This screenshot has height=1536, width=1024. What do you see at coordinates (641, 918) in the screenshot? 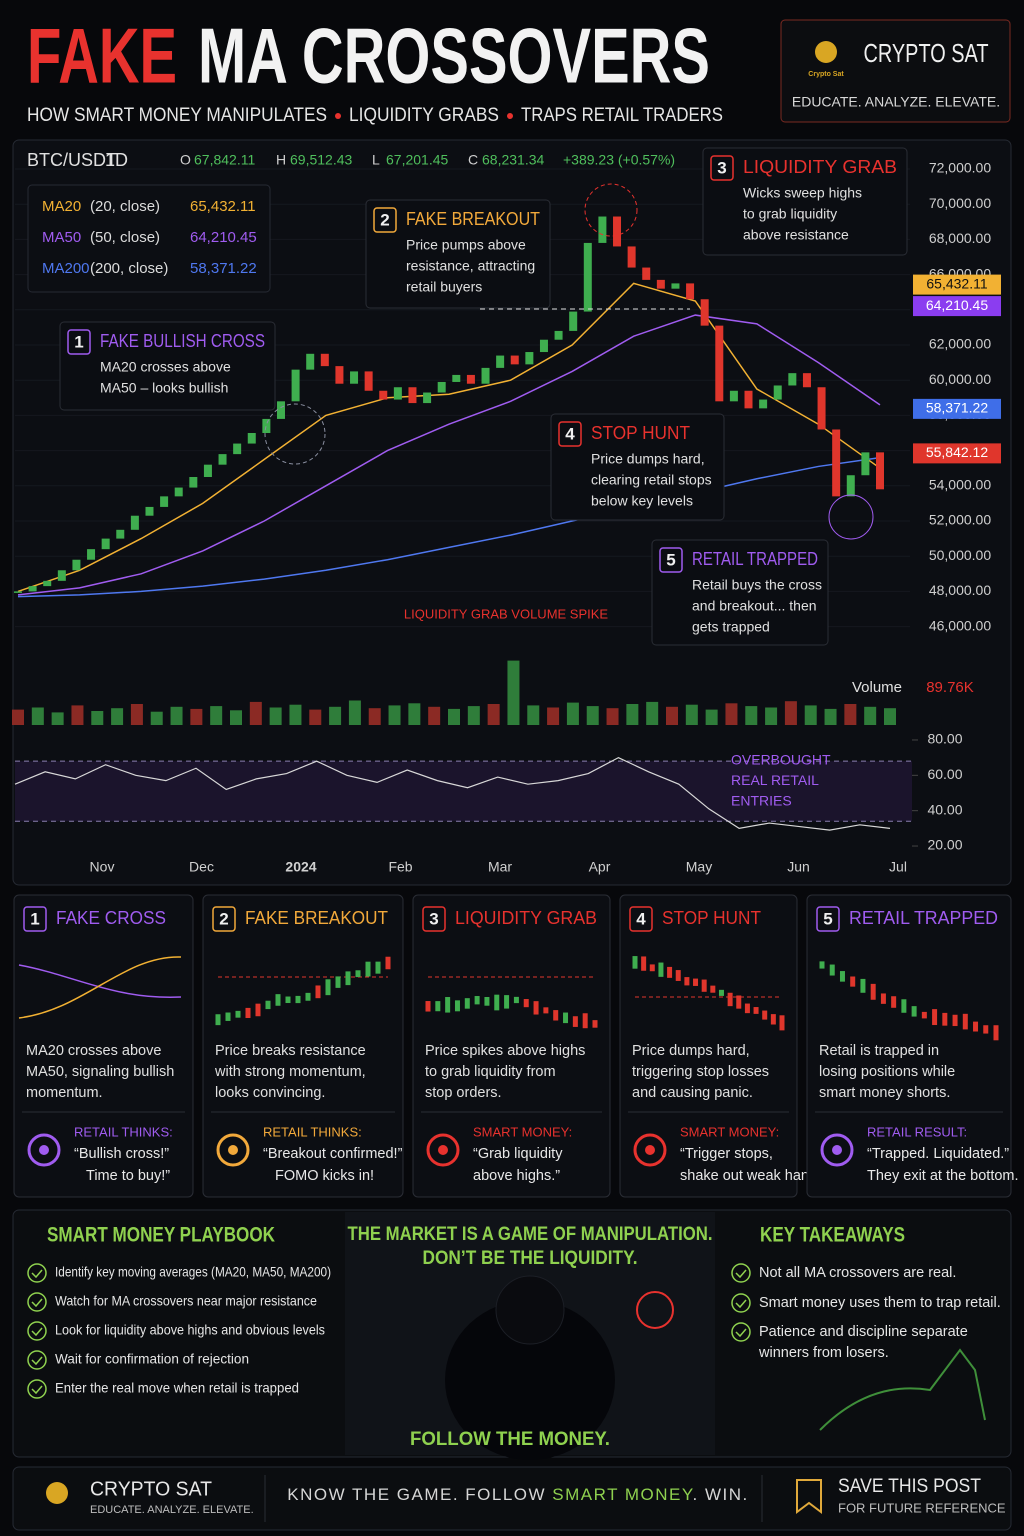
I see `card-number: 4` at bounding box center [641, 918].